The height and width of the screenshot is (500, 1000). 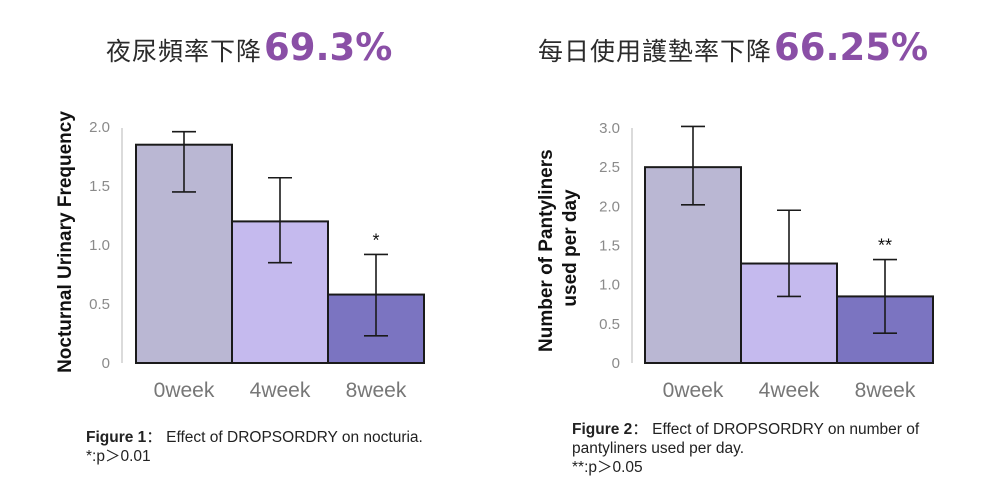 I want to click on caption-right-sep: ：, so click(x=640, y=429).